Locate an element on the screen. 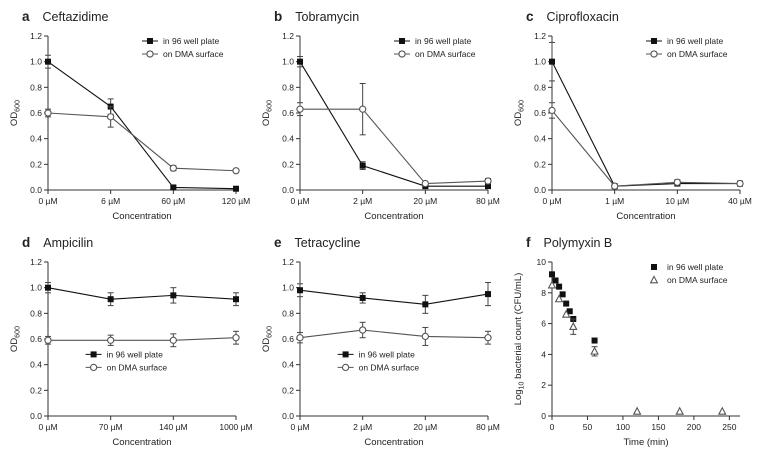 The width and height of the screenshot is (766, 460). panel-c-header: c Ciprofloxacin is located at coordinates (636, 16).